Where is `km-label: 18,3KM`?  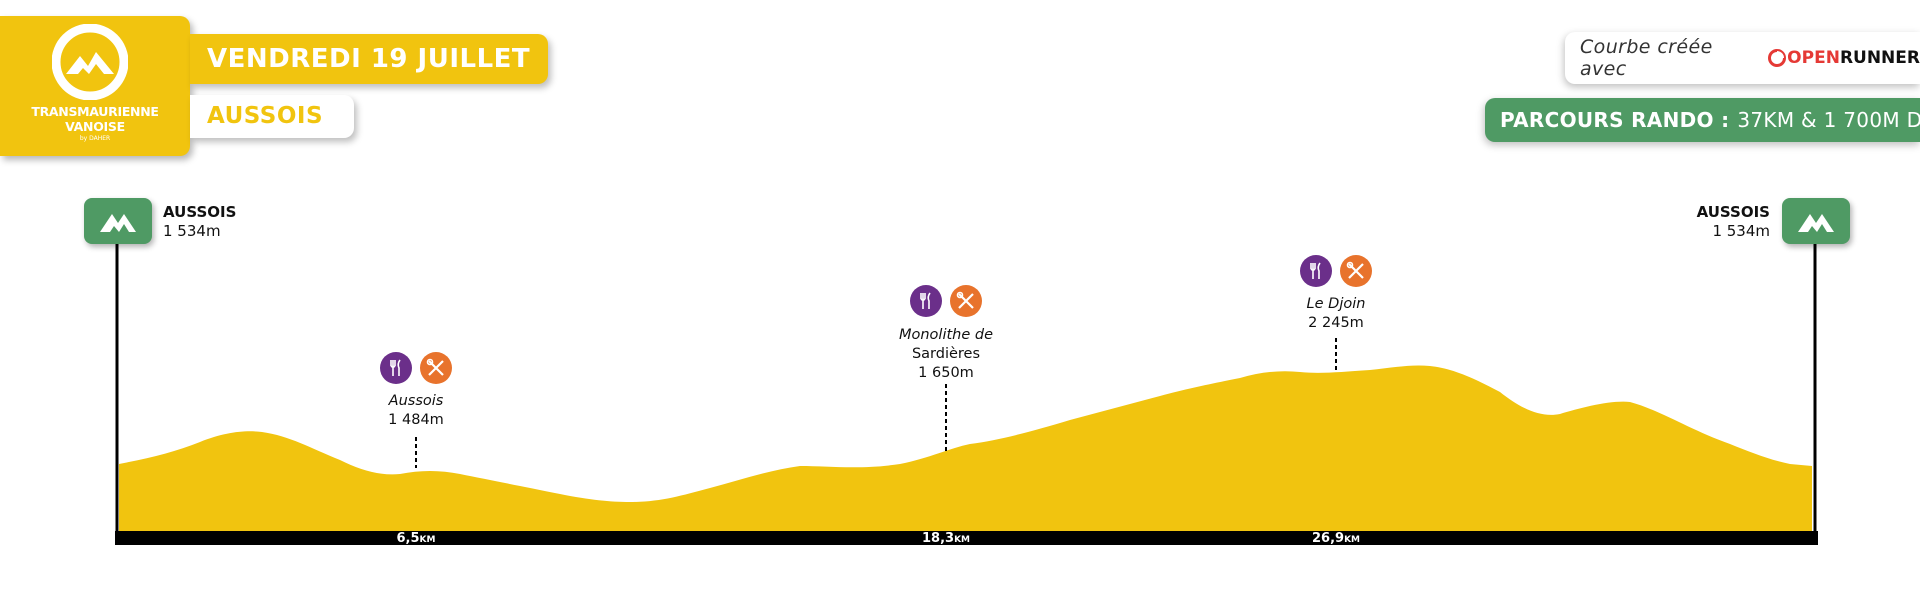
km-label: 18,3KM is located at coordinates (946, 538).